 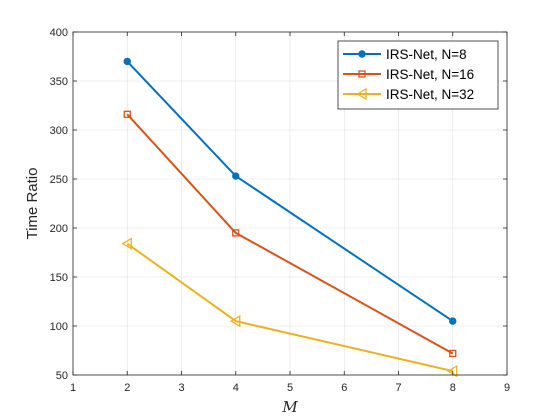 What do you see at coordinates (453, 388) in the screenshot?
I see `x-tick-label: 8` at bounding box center [453, 388].